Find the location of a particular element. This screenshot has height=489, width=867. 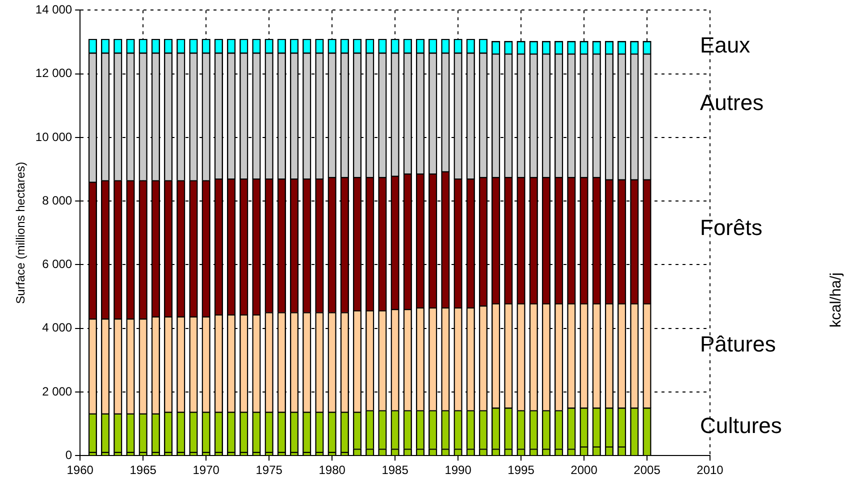

text: Cultures is located at coordinates (741, 425).